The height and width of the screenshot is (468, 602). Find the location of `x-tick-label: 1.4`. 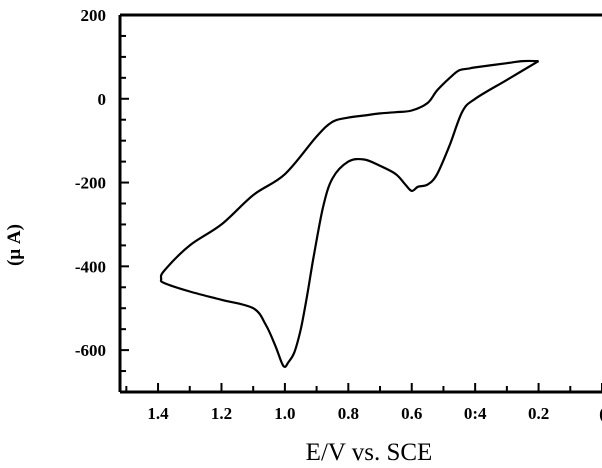

x-tick-label: 1.4 is located at coordinates (158, 413).